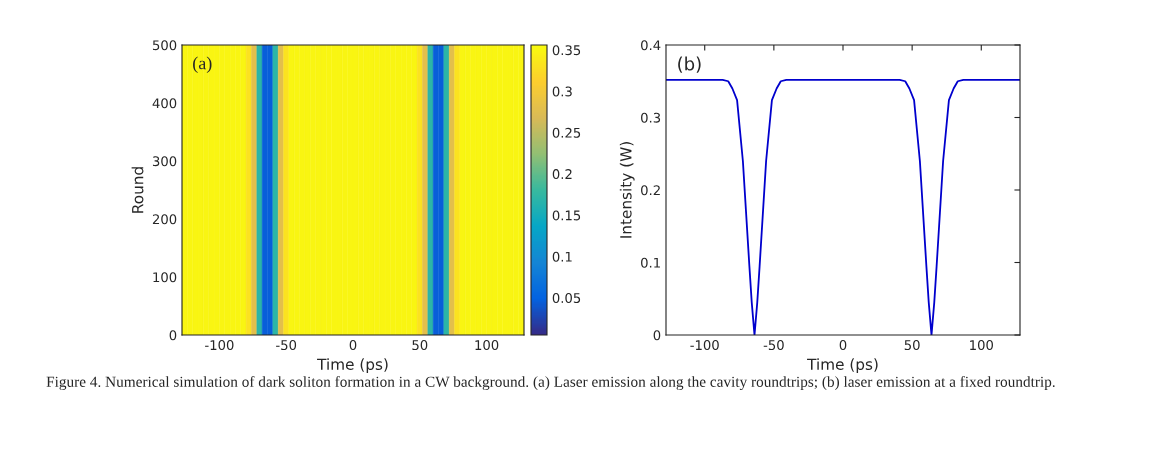  Describe the element at coordinates (689, 64) in the screenshot. I see `annotation: (b)` at that location.